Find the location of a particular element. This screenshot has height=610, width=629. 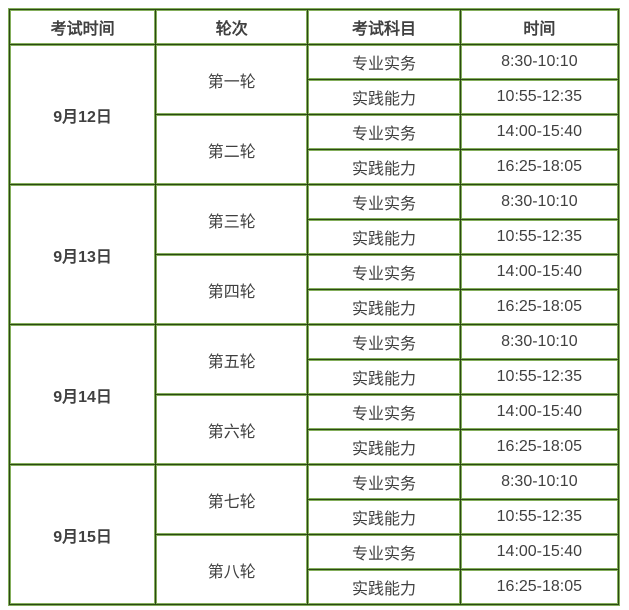

date-cell: 9月12日 is located at coordinates (83, 114).